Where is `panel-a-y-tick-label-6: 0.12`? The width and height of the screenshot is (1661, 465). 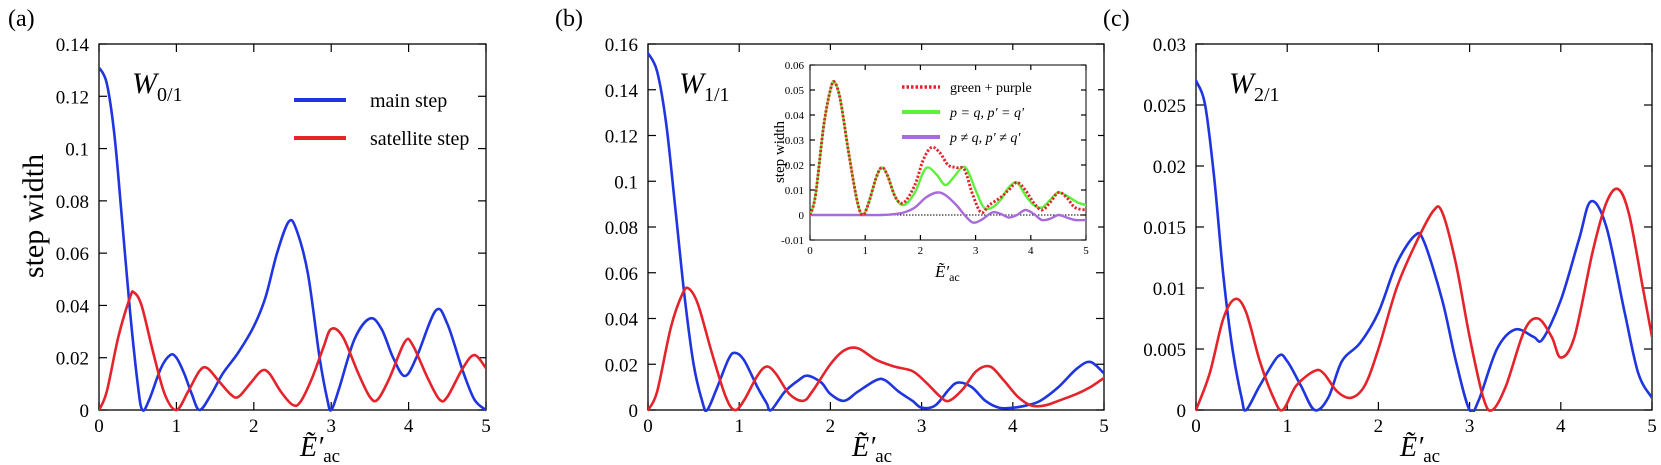 panel-a-y-tick-label-6: 0.12 is located at coordinates (72, 97).